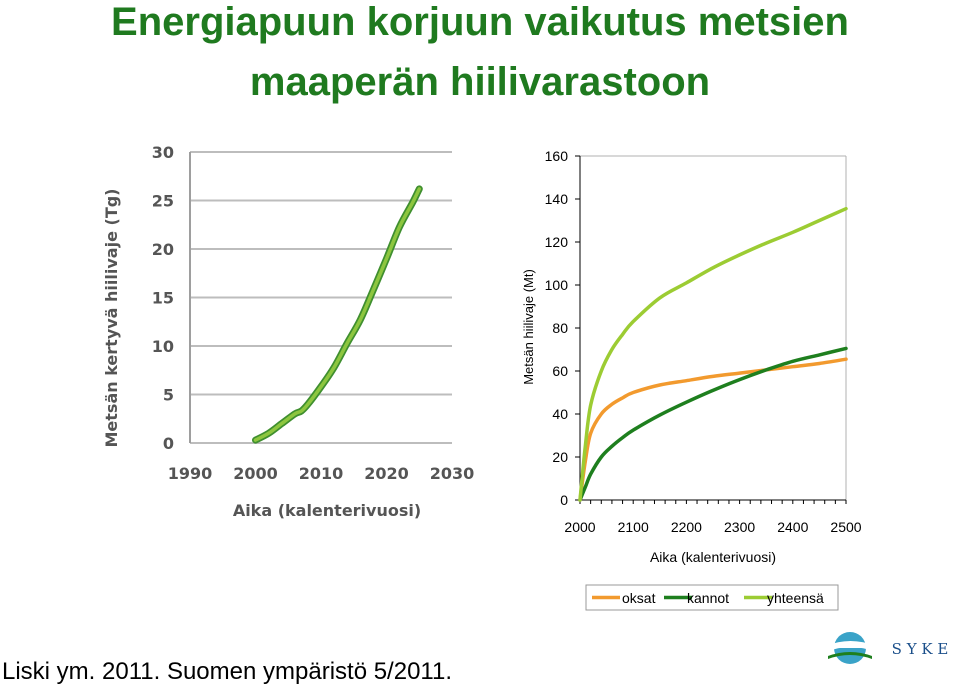 This screenshot has height=692, width=960. Describe the element at coordinates (227, 671) in the screenshot. I see `citation: Liski ym. 2011. Suomen ympäristö 5/2011.` at that location.